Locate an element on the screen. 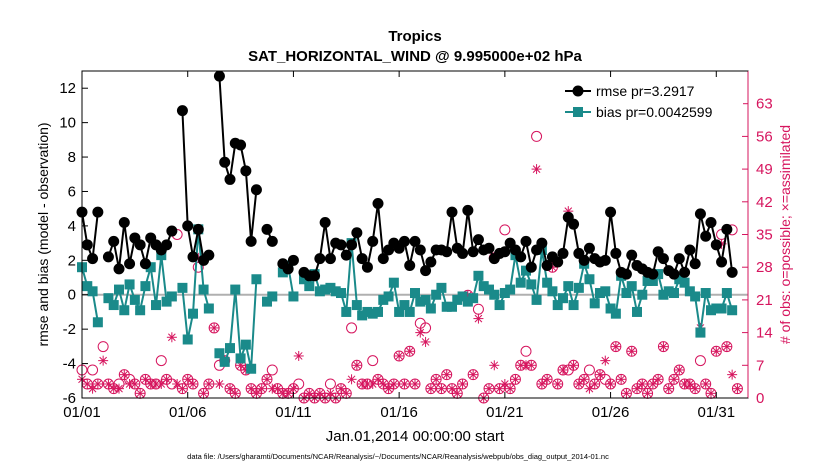  y-tick-label-left: 0 is located at coordinates (72, 295).